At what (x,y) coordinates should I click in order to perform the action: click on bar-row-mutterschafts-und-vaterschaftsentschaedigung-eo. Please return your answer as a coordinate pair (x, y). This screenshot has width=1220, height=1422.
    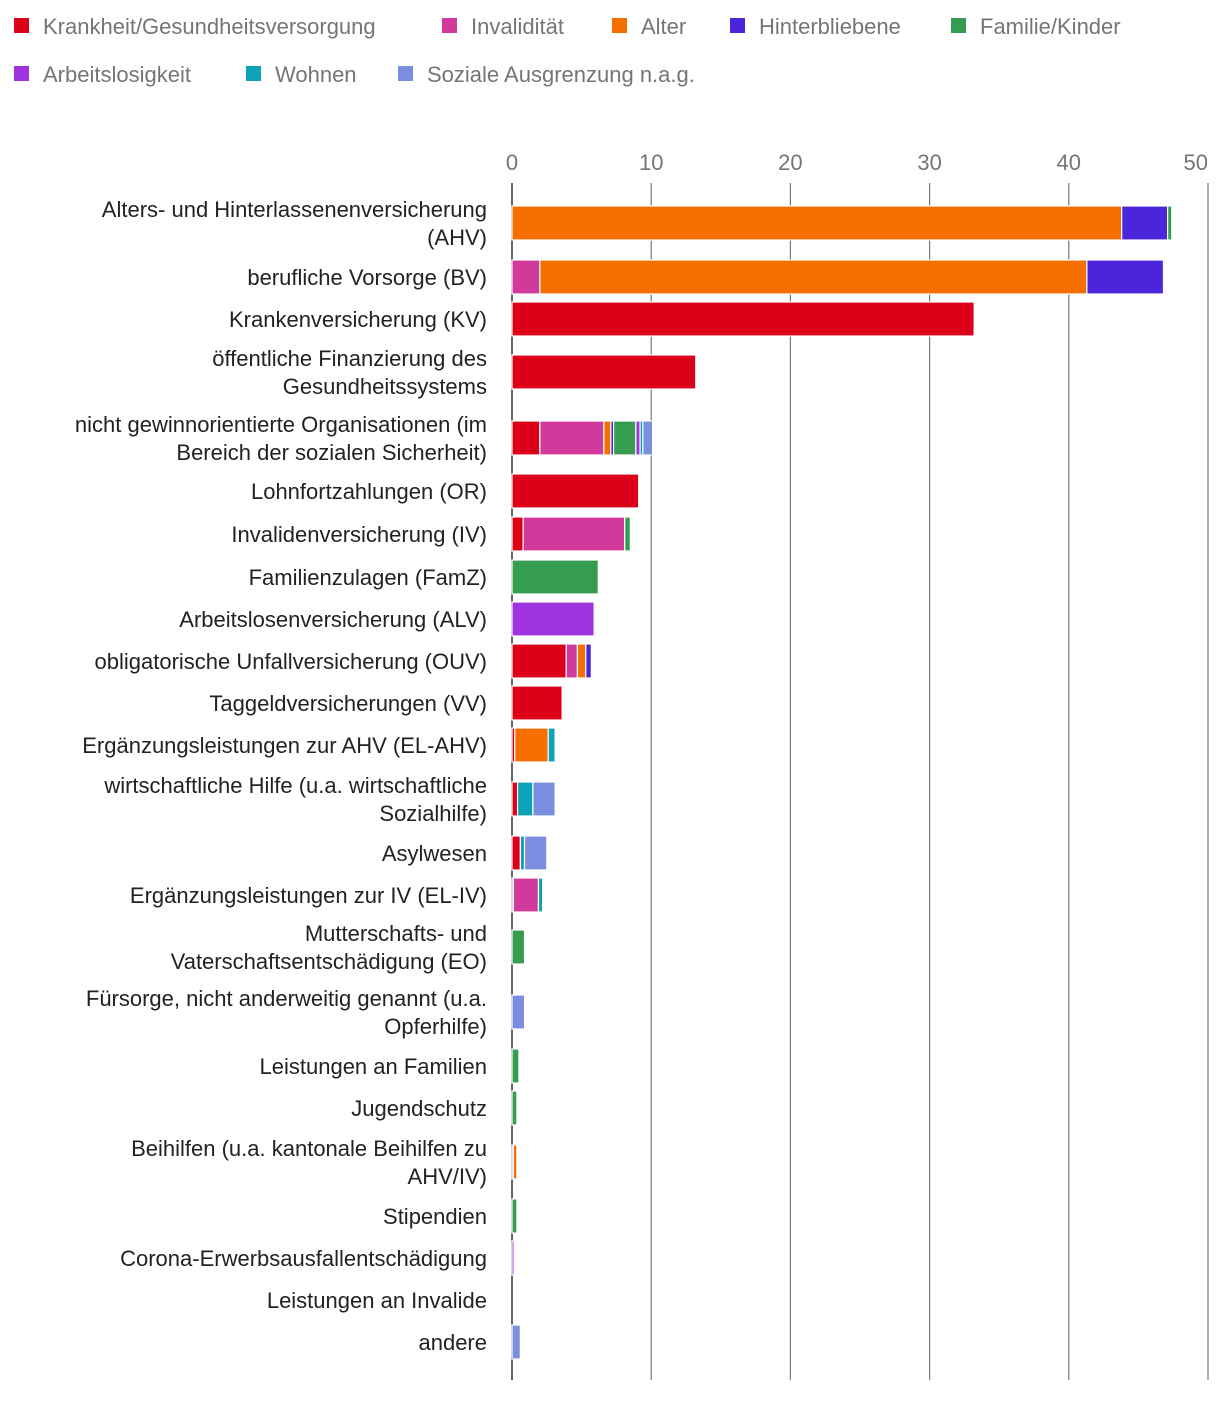
    Looking at the image, I should click on (518, 947).